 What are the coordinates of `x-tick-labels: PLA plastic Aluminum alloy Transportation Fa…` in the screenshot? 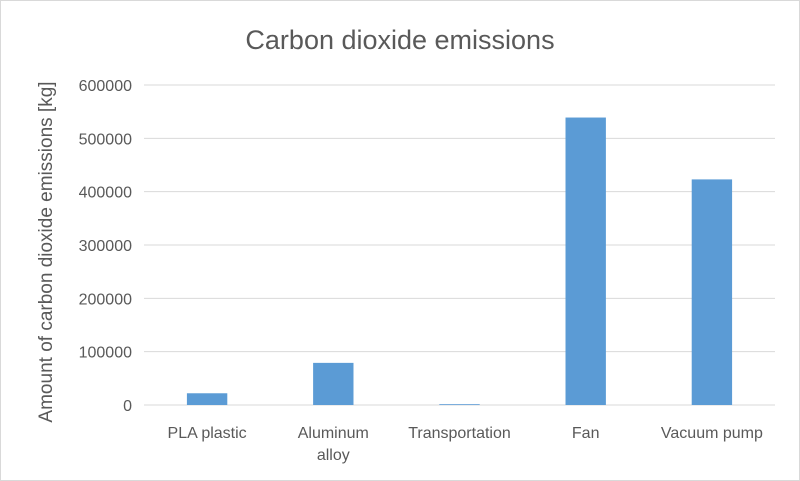 It's located at (465, 444).